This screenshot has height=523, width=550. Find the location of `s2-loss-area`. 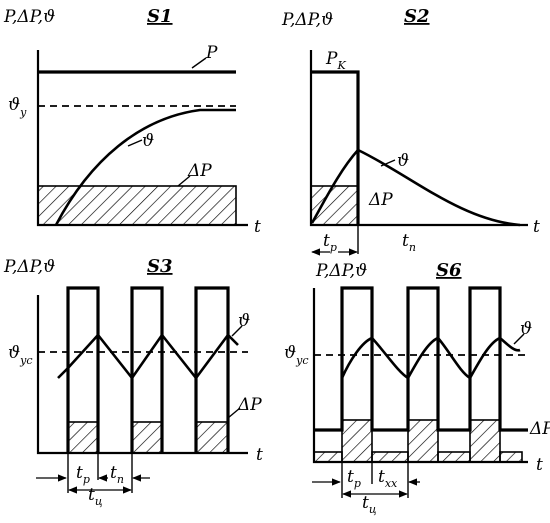

s2-loss-area is located at coordinates (334, 205).